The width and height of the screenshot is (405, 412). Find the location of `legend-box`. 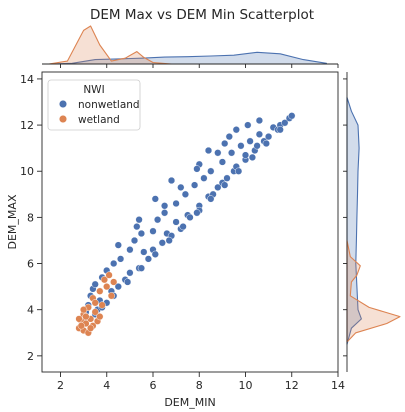

legend-box is located at coordinates (94, 105).